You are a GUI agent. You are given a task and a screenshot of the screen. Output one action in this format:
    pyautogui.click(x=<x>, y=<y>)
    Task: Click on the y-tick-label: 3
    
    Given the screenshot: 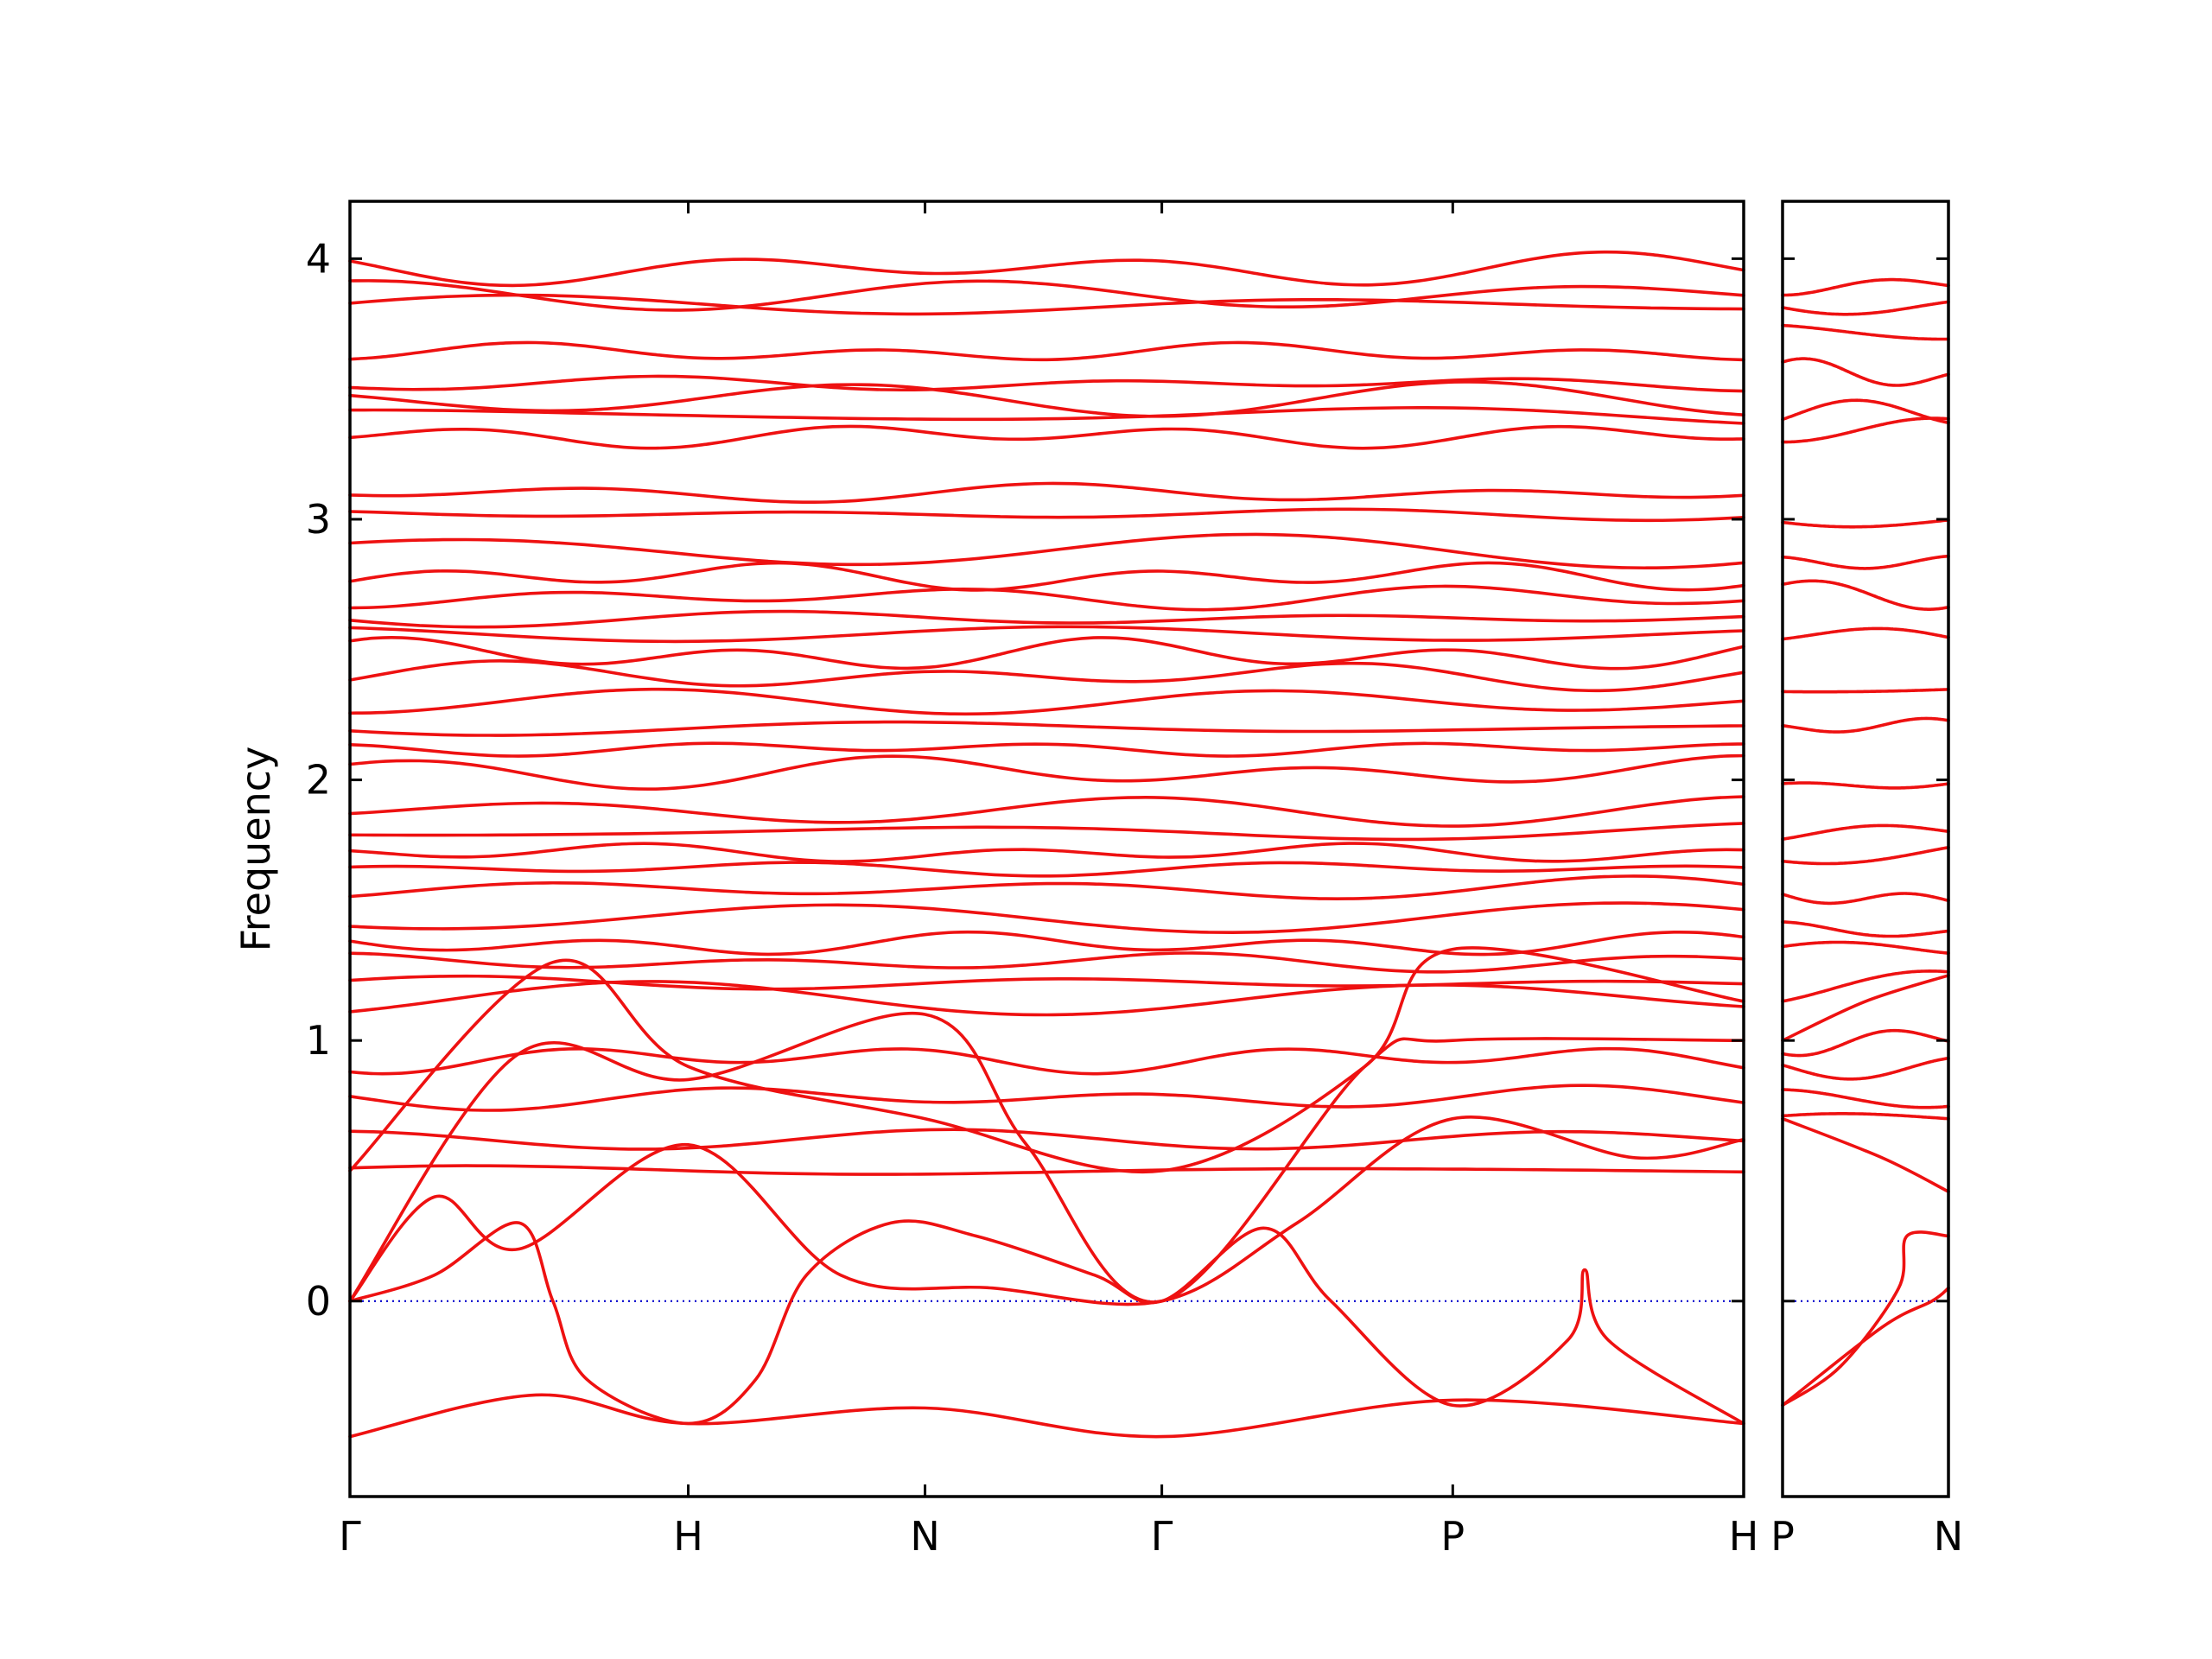 What is the action you would take?
    pyautogui.click(x=318, y=519)
    